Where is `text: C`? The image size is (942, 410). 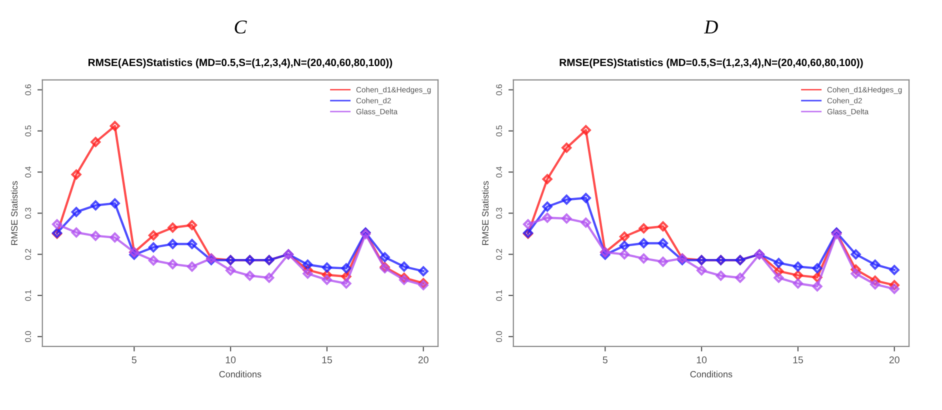
text: C is located at coordinates (240, 27).